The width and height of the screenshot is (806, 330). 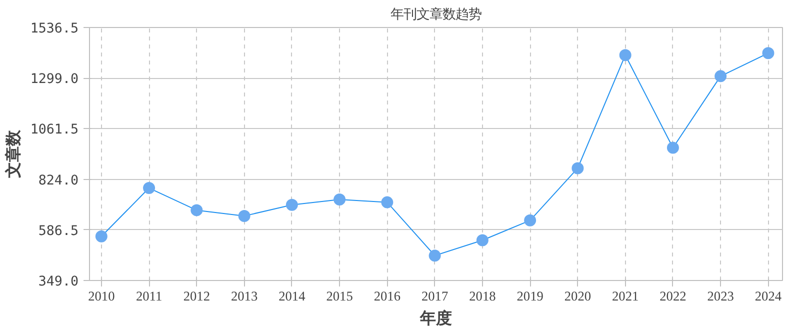 I want to click on y-tick-label: 1299.0, so click(x=54, y=80).